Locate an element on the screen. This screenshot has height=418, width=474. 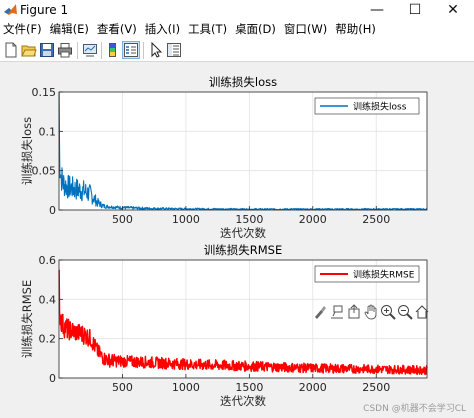
y-tick-label: 0.05 is located at coordinates (44, 171).